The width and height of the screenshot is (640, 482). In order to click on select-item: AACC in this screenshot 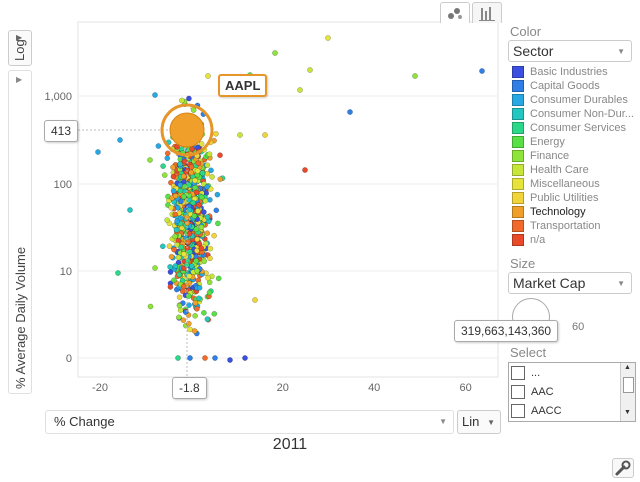, I will do `click(536, 411)`.